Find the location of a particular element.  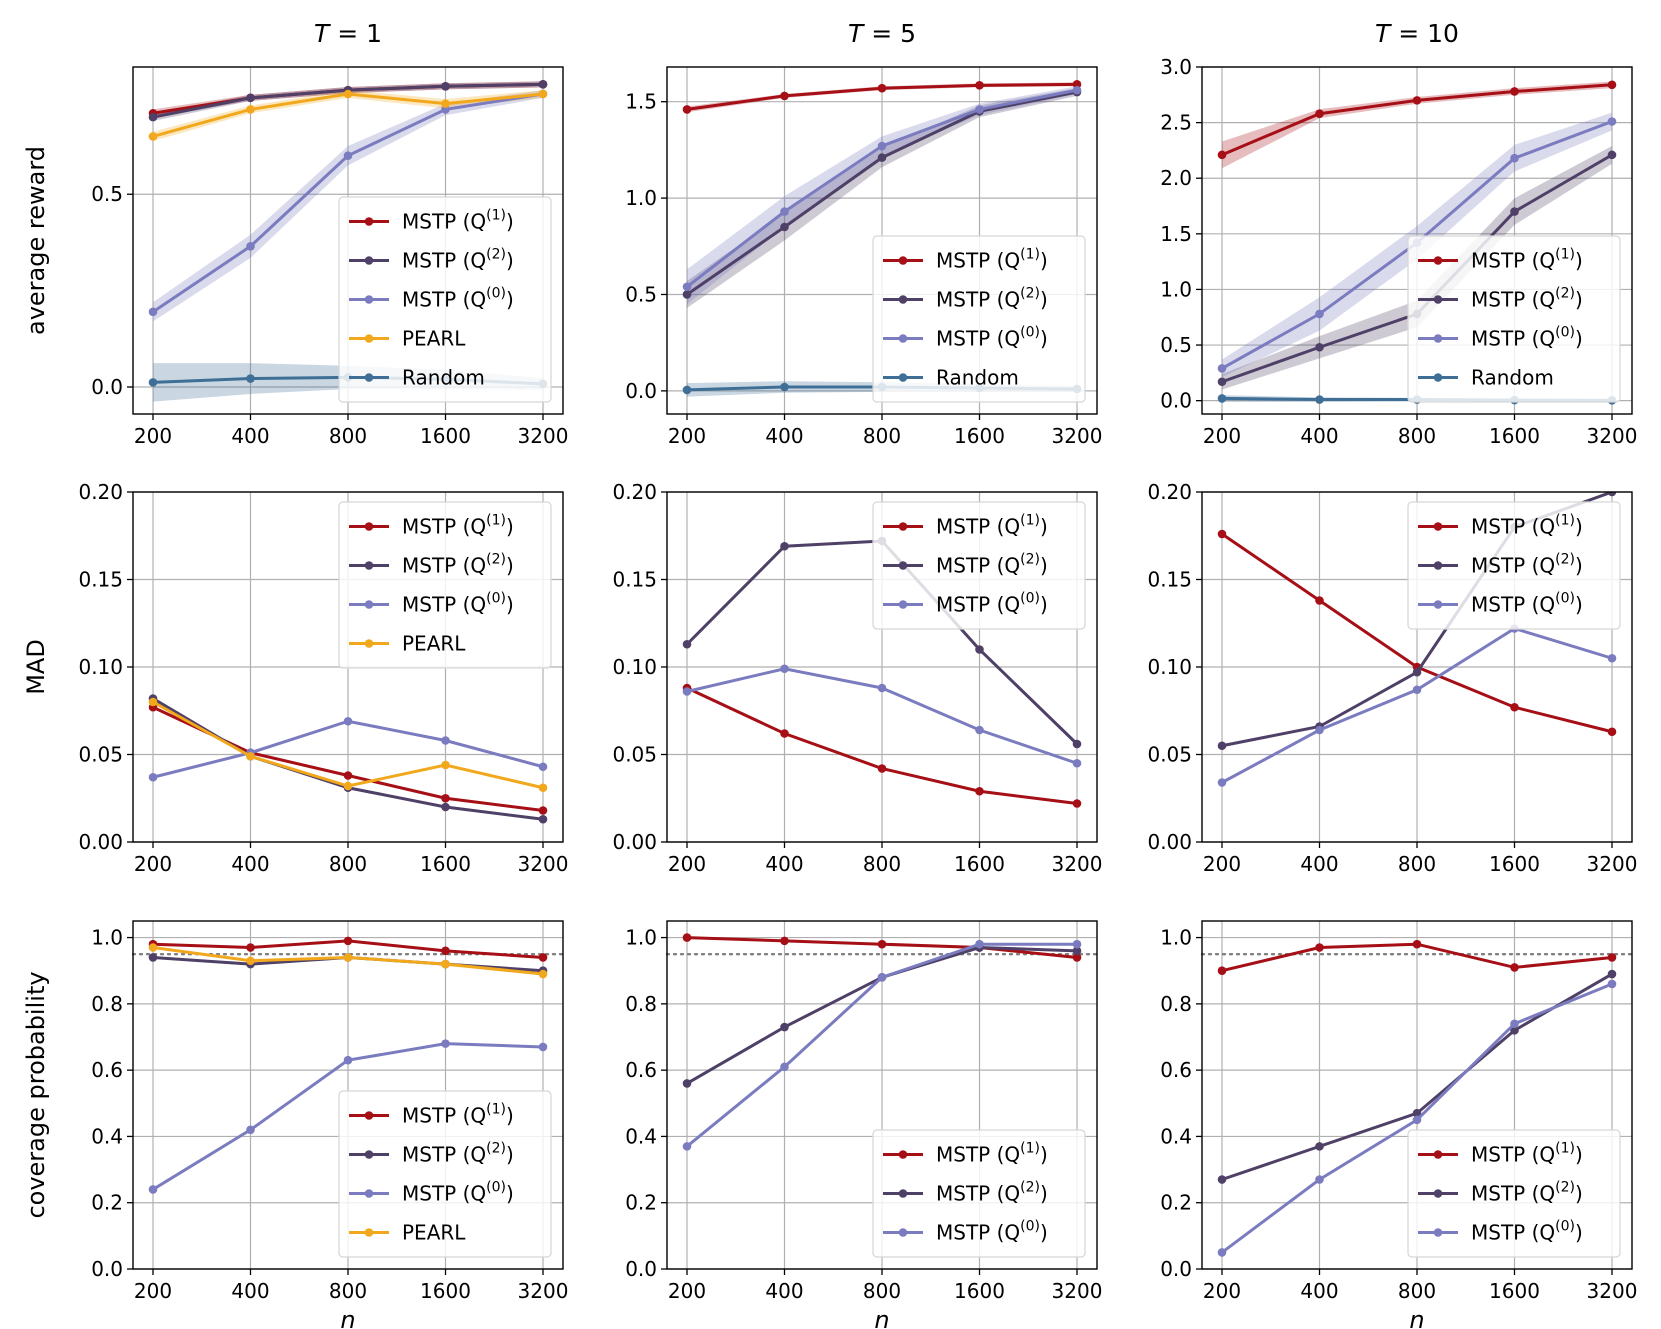

xaxis-label-0: n is located at coordinates (347, 1317).